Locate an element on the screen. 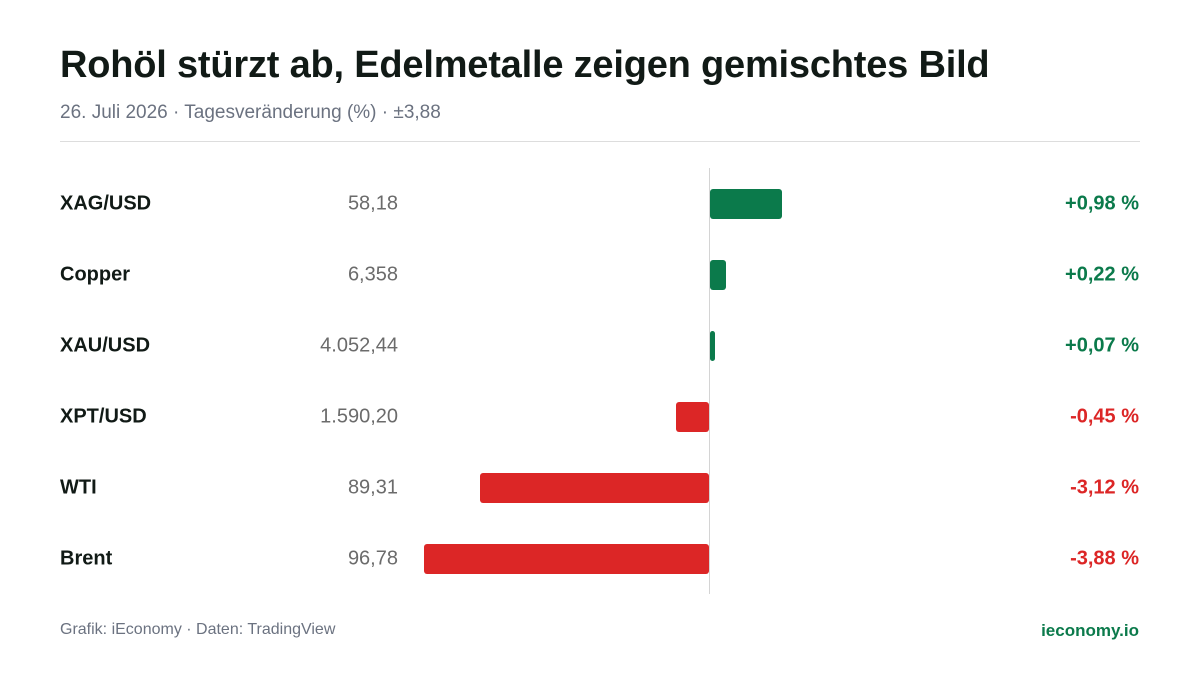  change-label: -0,45 % is located at coordinates (1104, 416).